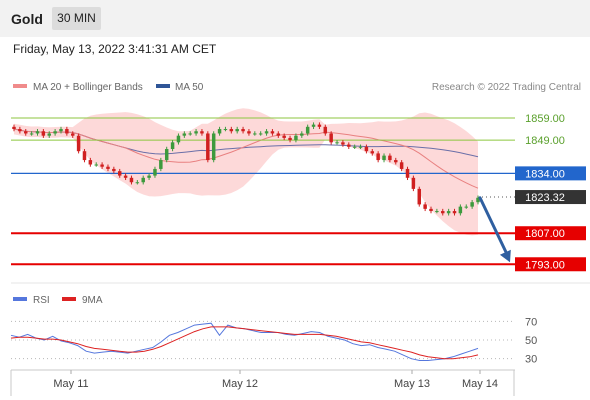  I want to click on level-label-0: 1859.00, so click(545, 119).